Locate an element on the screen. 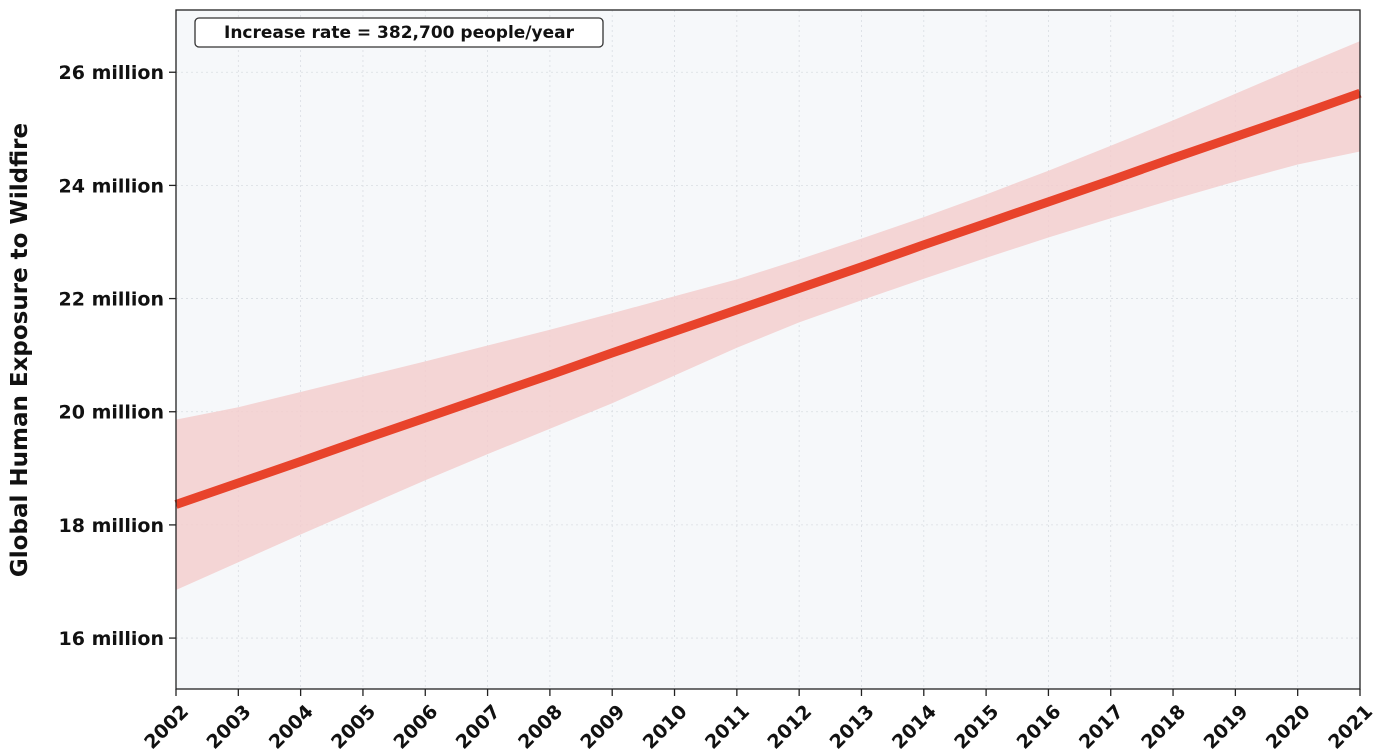 The height and width of the screenshot is (756, 1376). y-tick-label: 16 million is located at coordinates (111, 639).